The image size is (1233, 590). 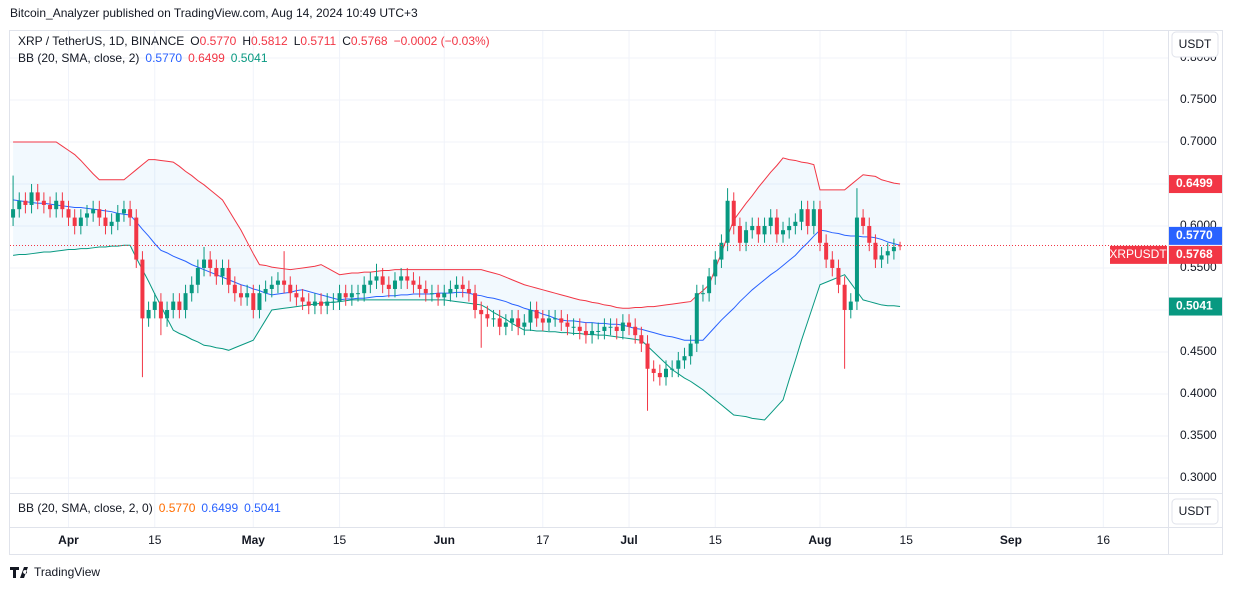 What do you see at coordinates (1198, 351) in the screenshot?
I see `y-tick-label: 0.4500` at bounding box center [1198, 351].